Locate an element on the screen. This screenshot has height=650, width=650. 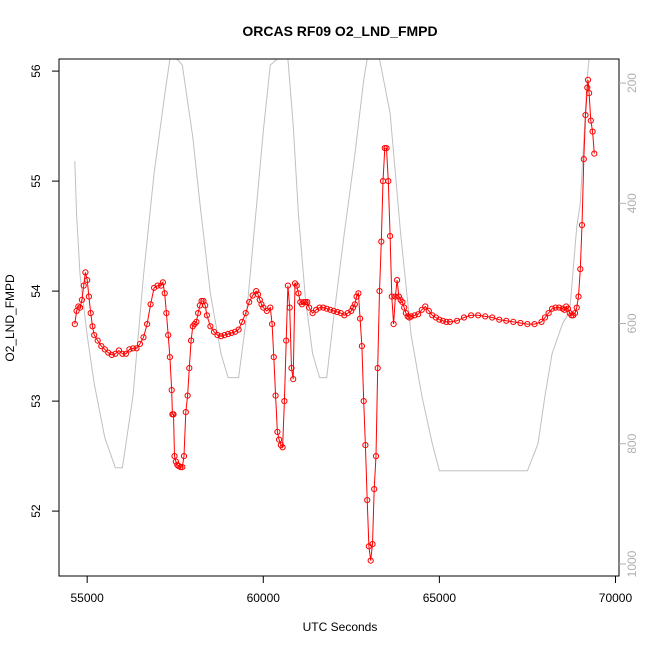
y-axis: 52 53 54 55 56 is located at coordinates (44, 291).